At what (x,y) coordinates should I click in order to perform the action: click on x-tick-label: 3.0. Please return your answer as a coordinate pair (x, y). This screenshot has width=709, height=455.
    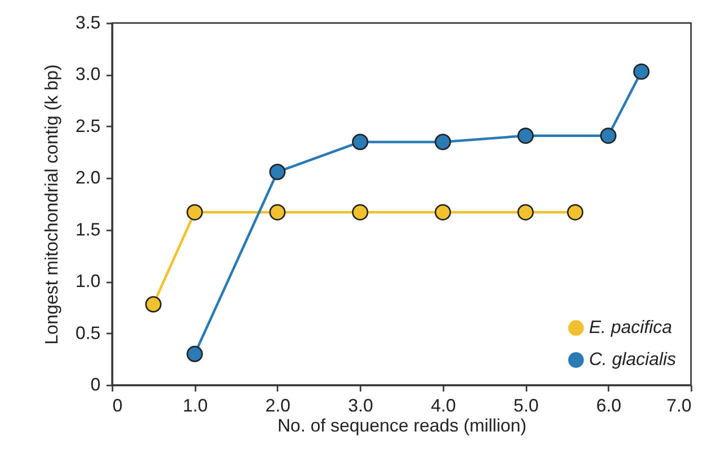
    Looking at the image, I should click on (361, 406).